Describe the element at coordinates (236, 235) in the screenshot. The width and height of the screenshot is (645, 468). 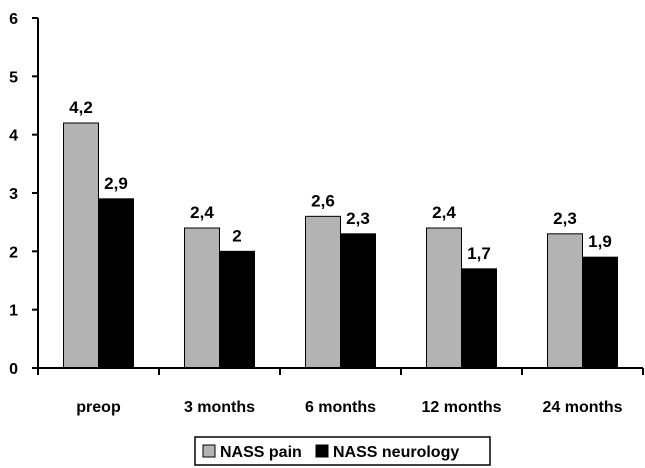
I see `data-label: 2` at that location.